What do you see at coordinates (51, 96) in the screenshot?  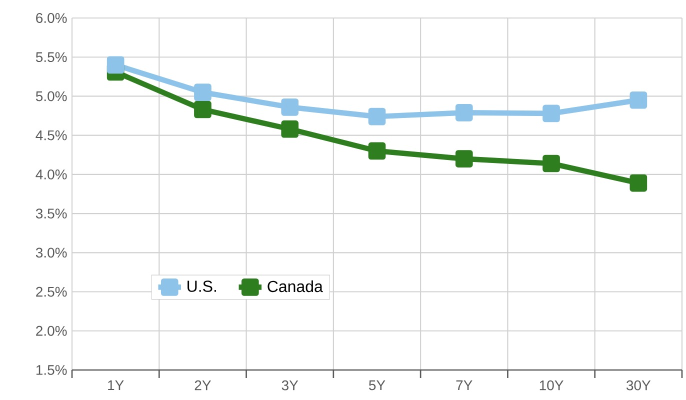 I see `y-tick-label: 5.0%` at bounding box center [51, 96].